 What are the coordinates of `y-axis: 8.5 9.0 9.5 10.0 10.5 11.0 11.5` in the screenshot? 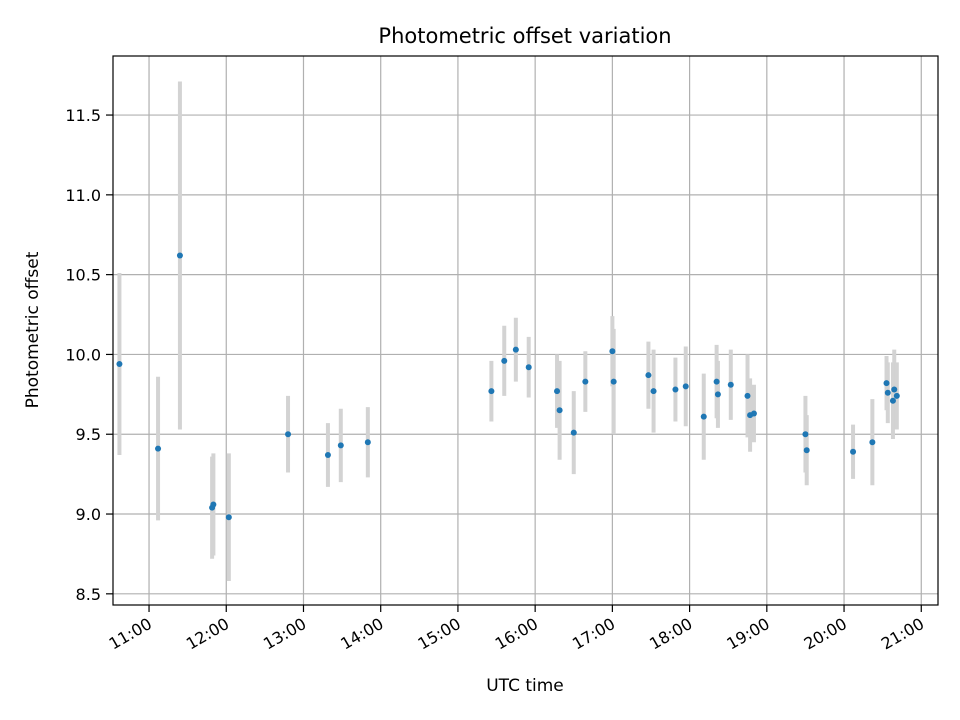 It's located at (89, 355).